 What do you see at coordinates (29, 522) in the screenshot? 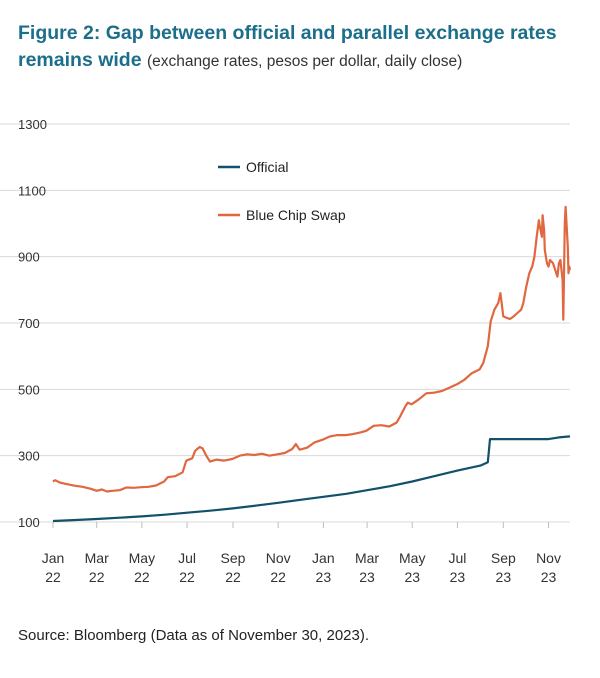
I see `y-tick-label-100: 100` at bounding box center [29, 522].